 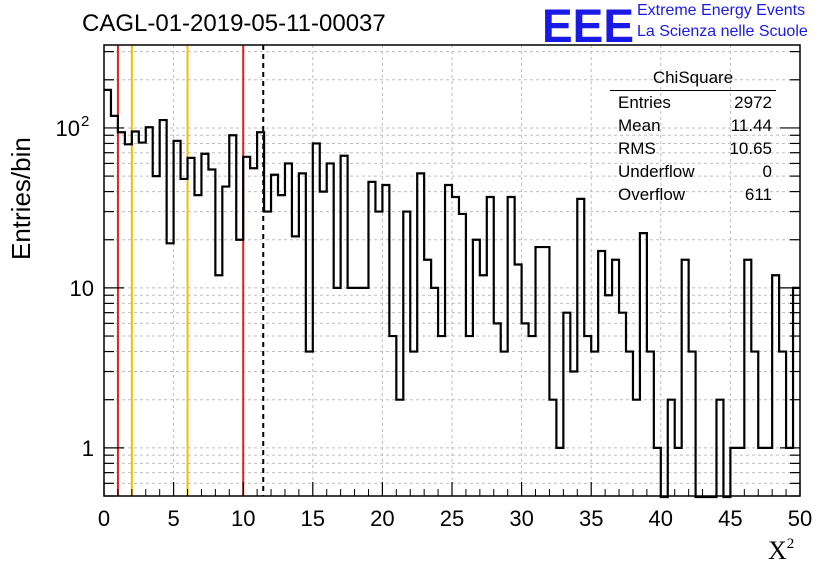 What do you see at coordinates (591, 518) in the screenshot?
I see `x-tick-label: 35` at bounding box center [591, 518].